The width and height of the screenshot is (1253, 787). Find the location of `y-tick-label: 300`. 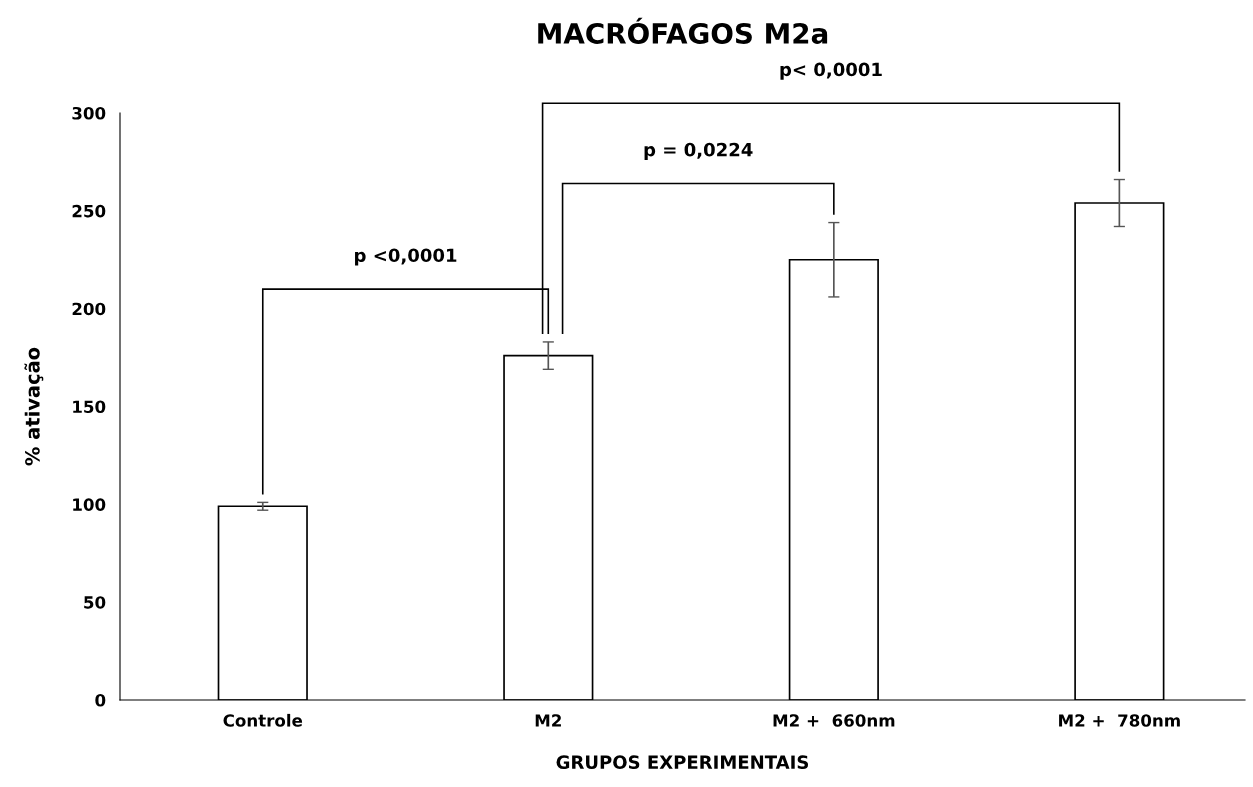

y-tick-label: 300 is located at coordinates (89, 113).